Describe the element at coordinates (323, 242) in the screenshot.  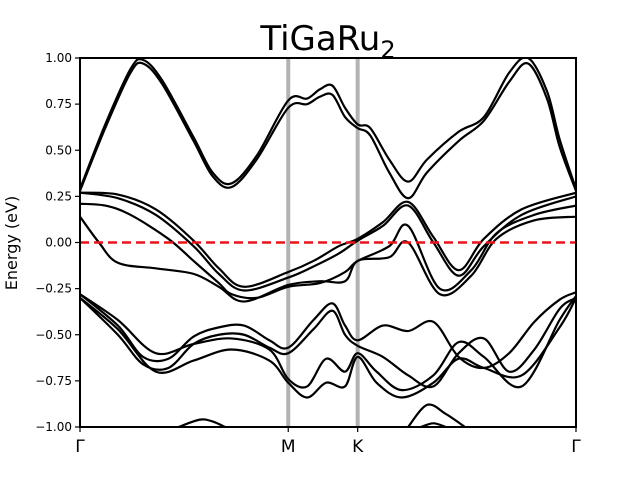
I see `kpoint-lines` at that location.